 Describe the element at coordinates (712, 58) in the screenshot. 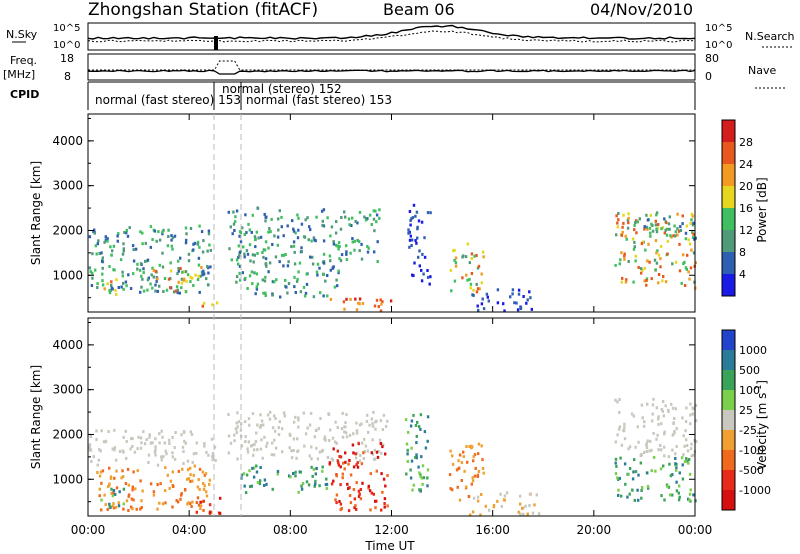

I see `nave-tick-top: 80` at that location.